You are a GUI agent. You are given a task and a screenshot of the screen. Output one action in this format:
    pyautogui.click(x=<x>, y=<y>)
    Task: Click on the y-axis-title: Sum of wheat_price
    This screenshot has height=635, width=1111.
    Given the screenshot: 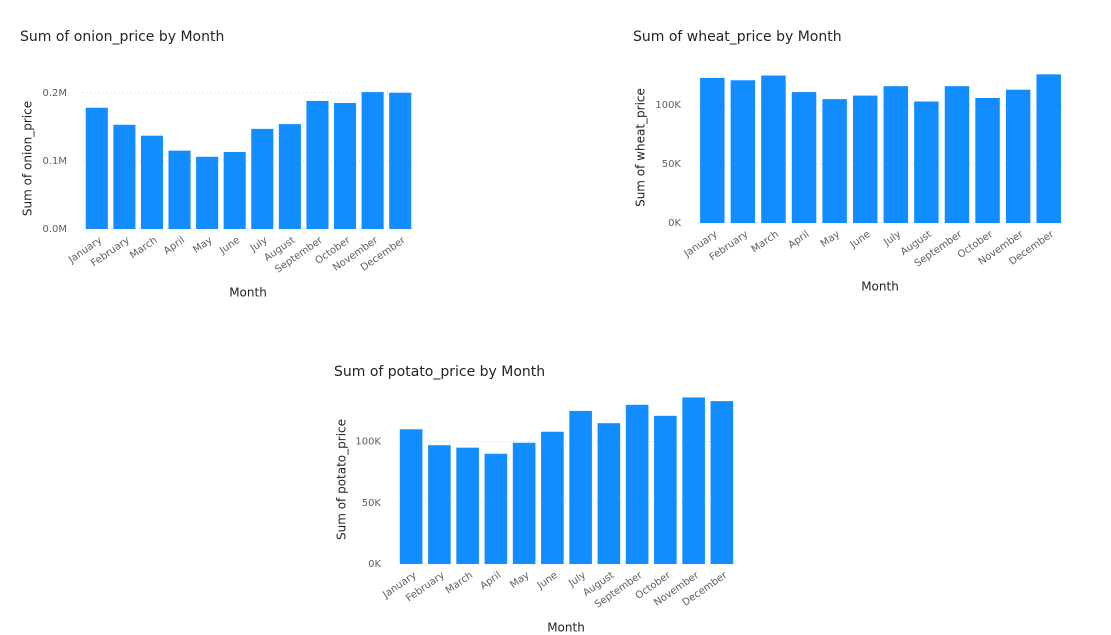 What is the action you would take?
    pyautogui.click(x=641, y=147)
    